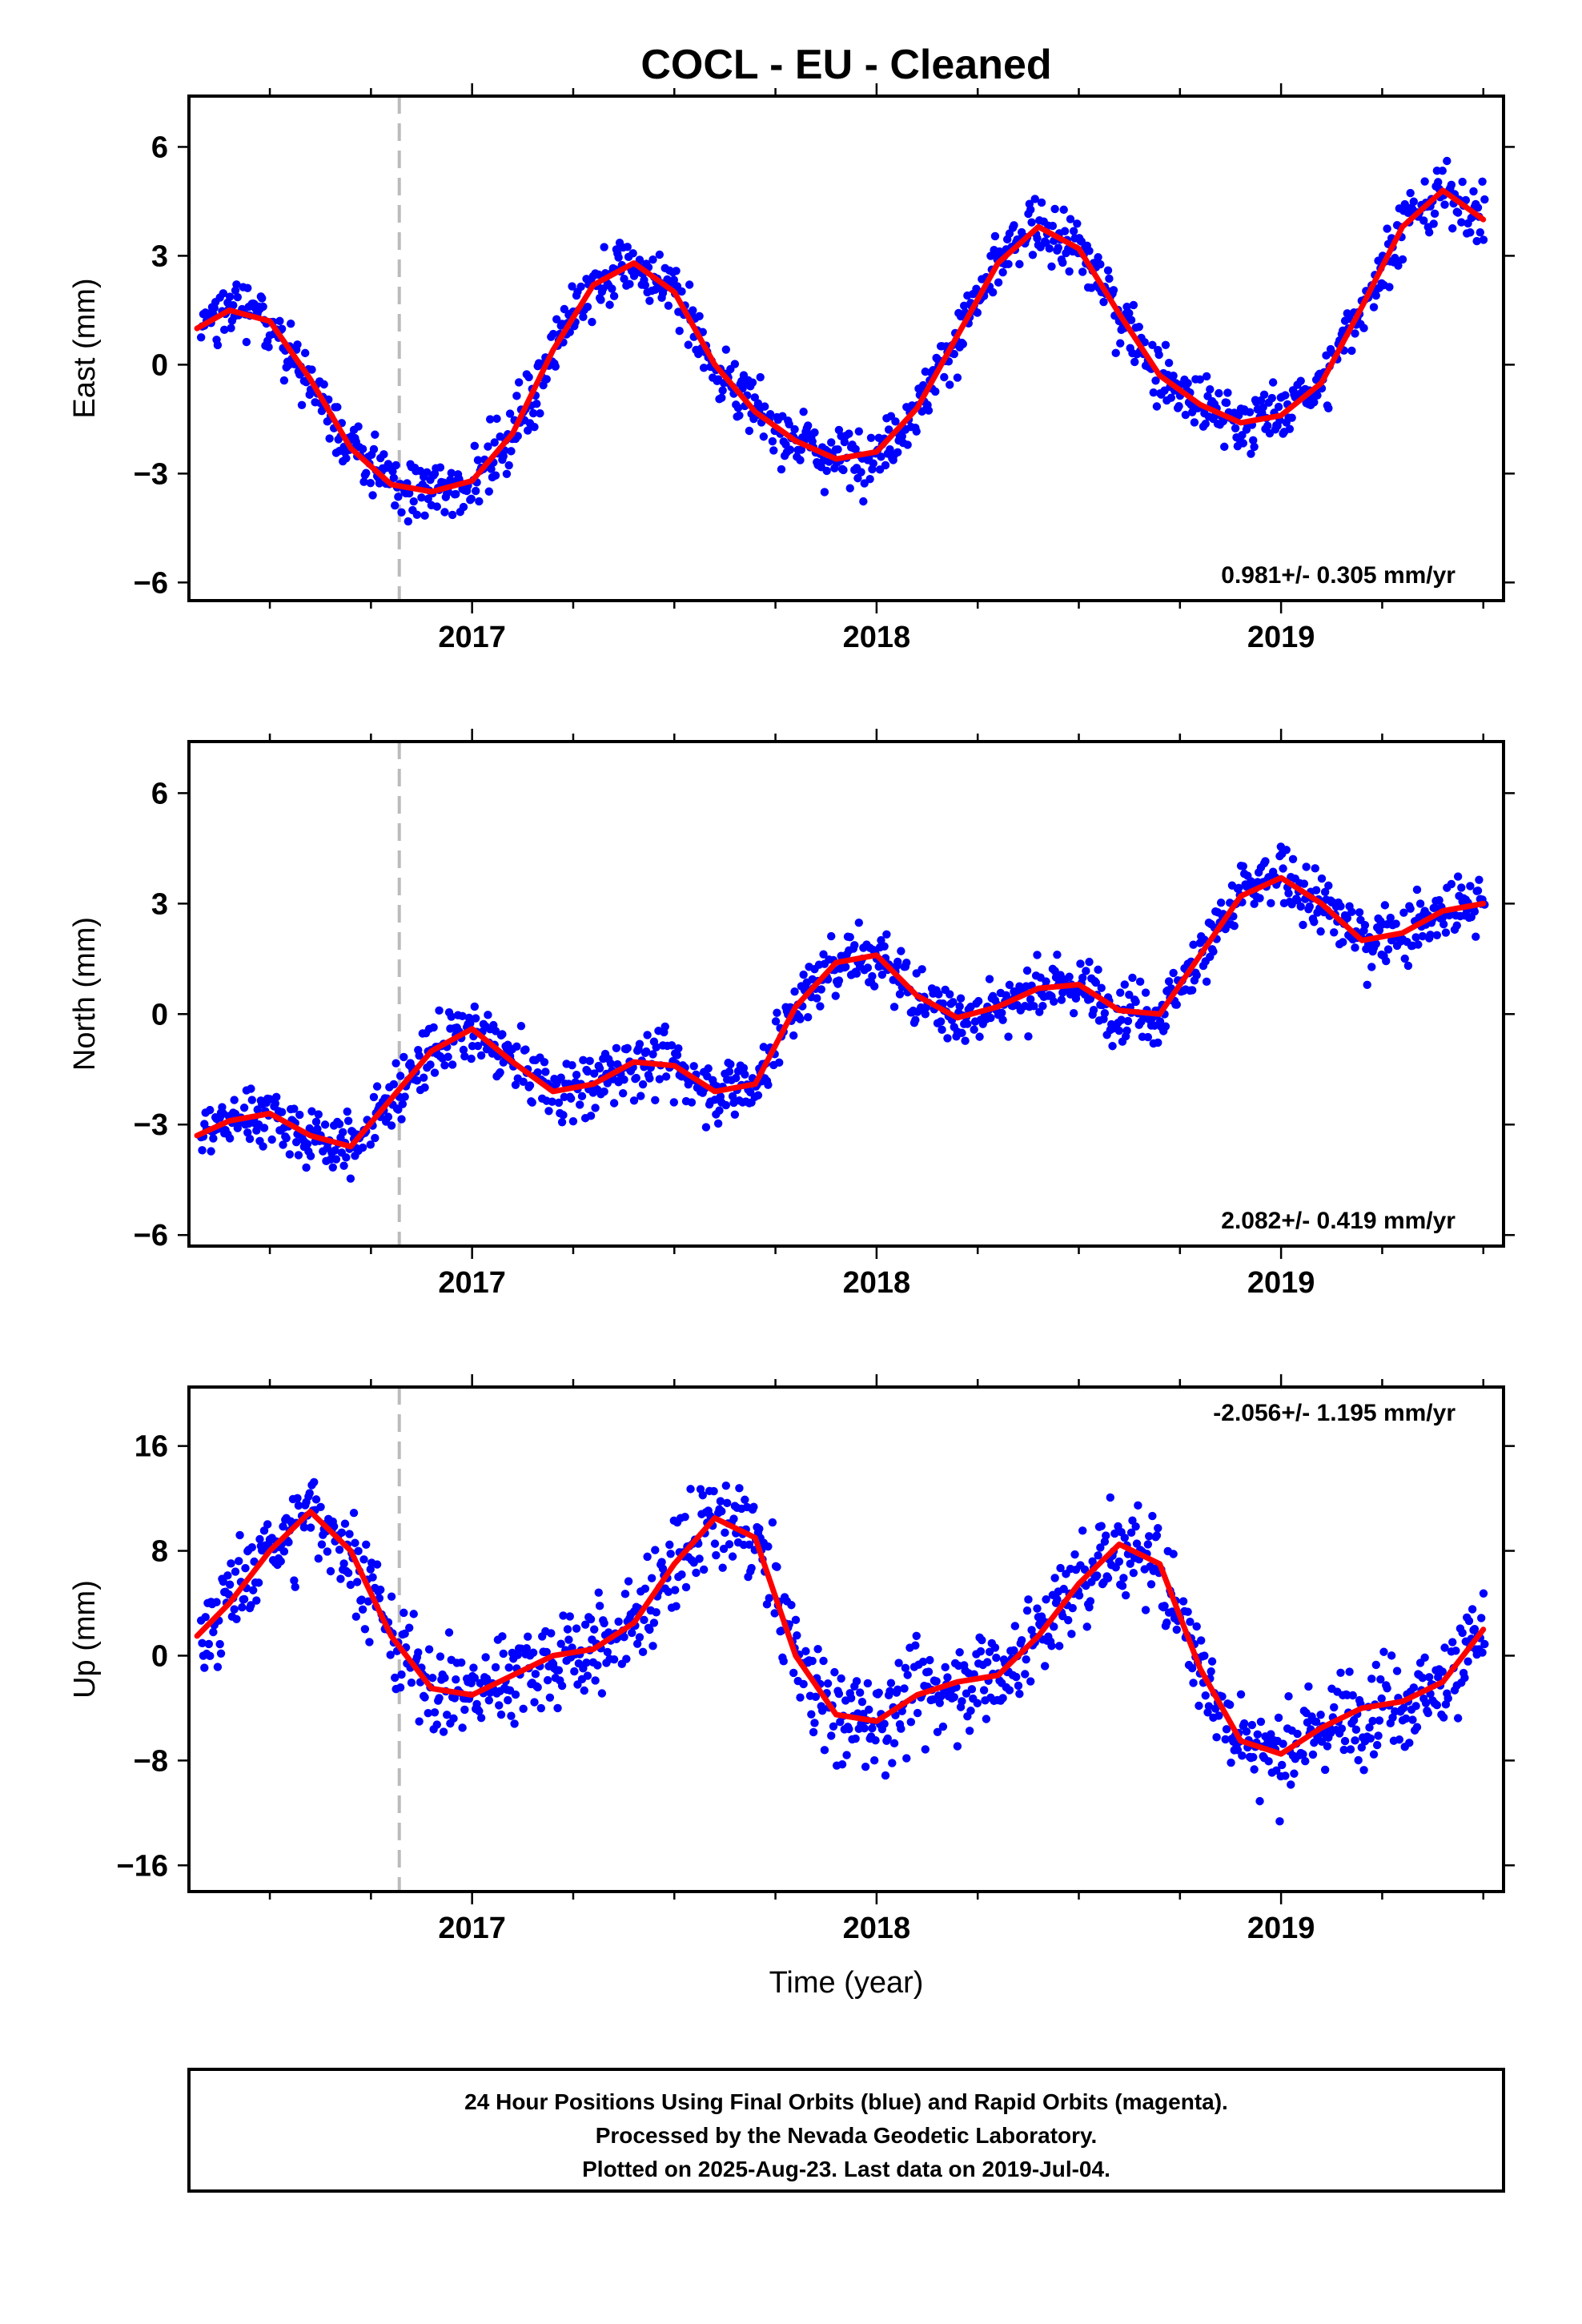  Describe the element at coordinates (1334, 1413) in the screenshot. I see `velocity-label: -2.056+/- 1.195 mm/yr` at that location.